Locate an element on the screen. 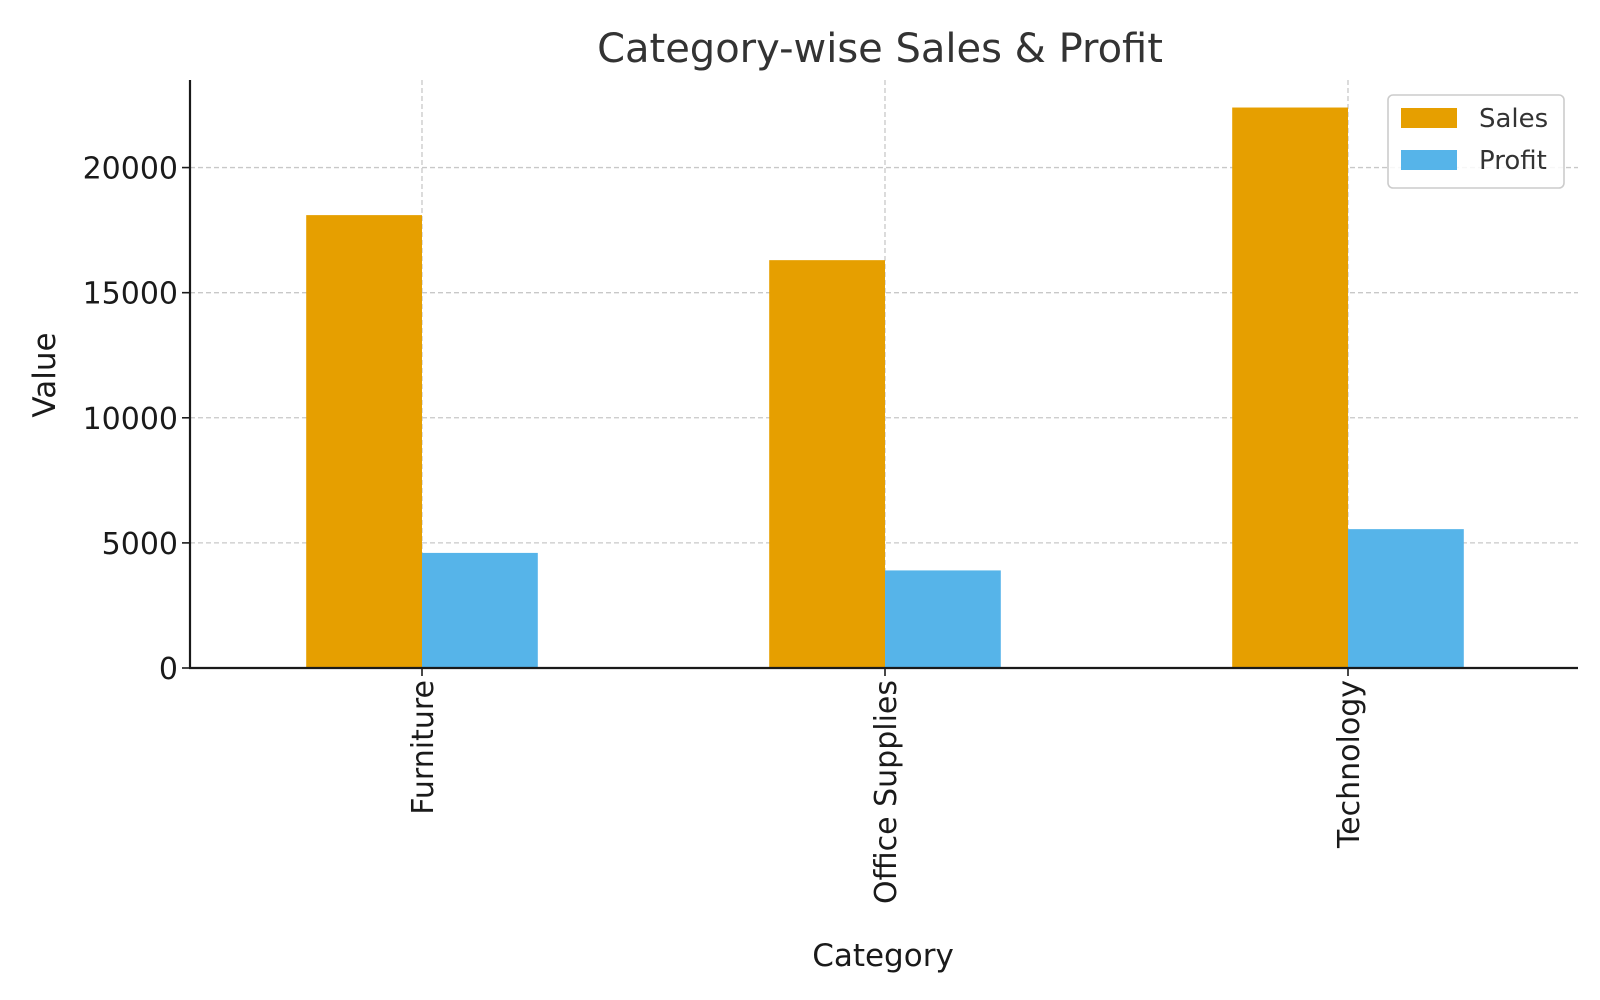 The width and height of the screenshot is (1600, 1000). y-axis-label: Value is located at coordinates (45, 374).